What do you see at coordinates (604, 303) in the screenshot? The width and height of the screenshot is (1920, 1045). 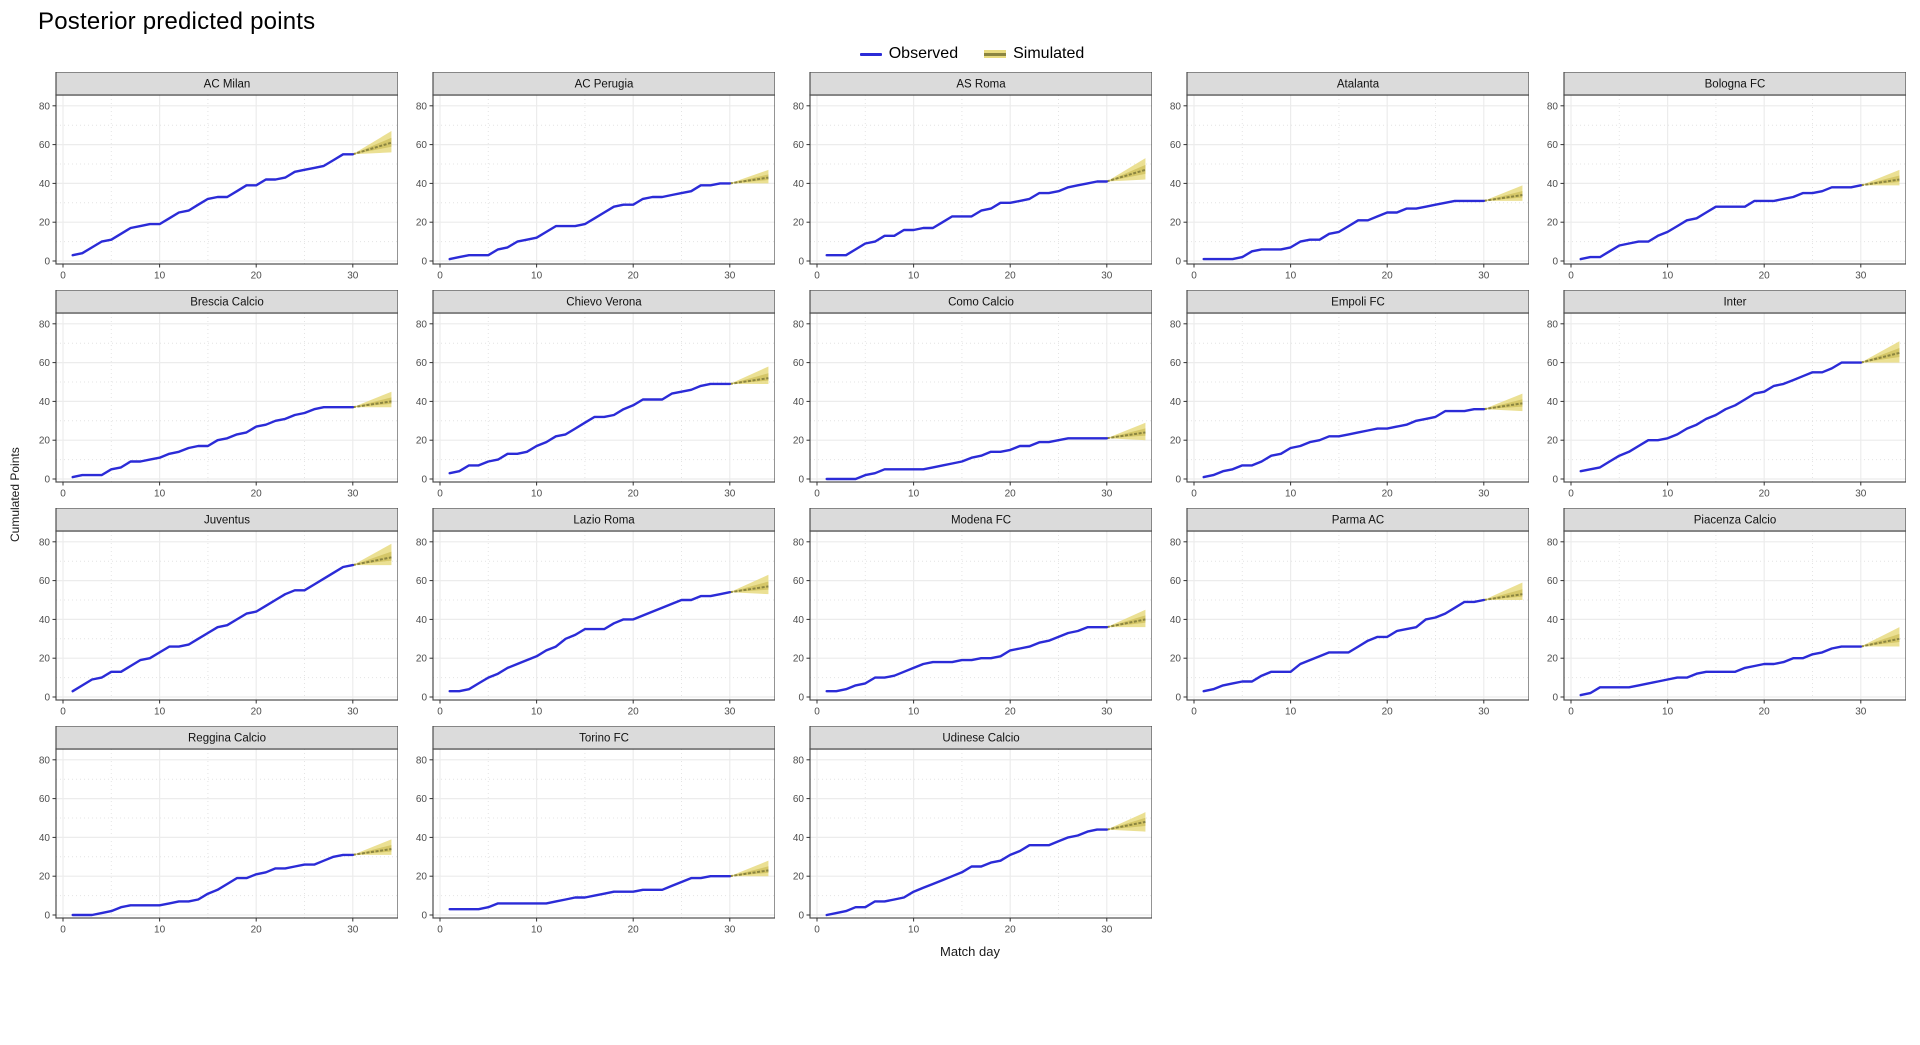 I see `facet-strip-label: Chievo Verona` at bounding box center [604, 303].